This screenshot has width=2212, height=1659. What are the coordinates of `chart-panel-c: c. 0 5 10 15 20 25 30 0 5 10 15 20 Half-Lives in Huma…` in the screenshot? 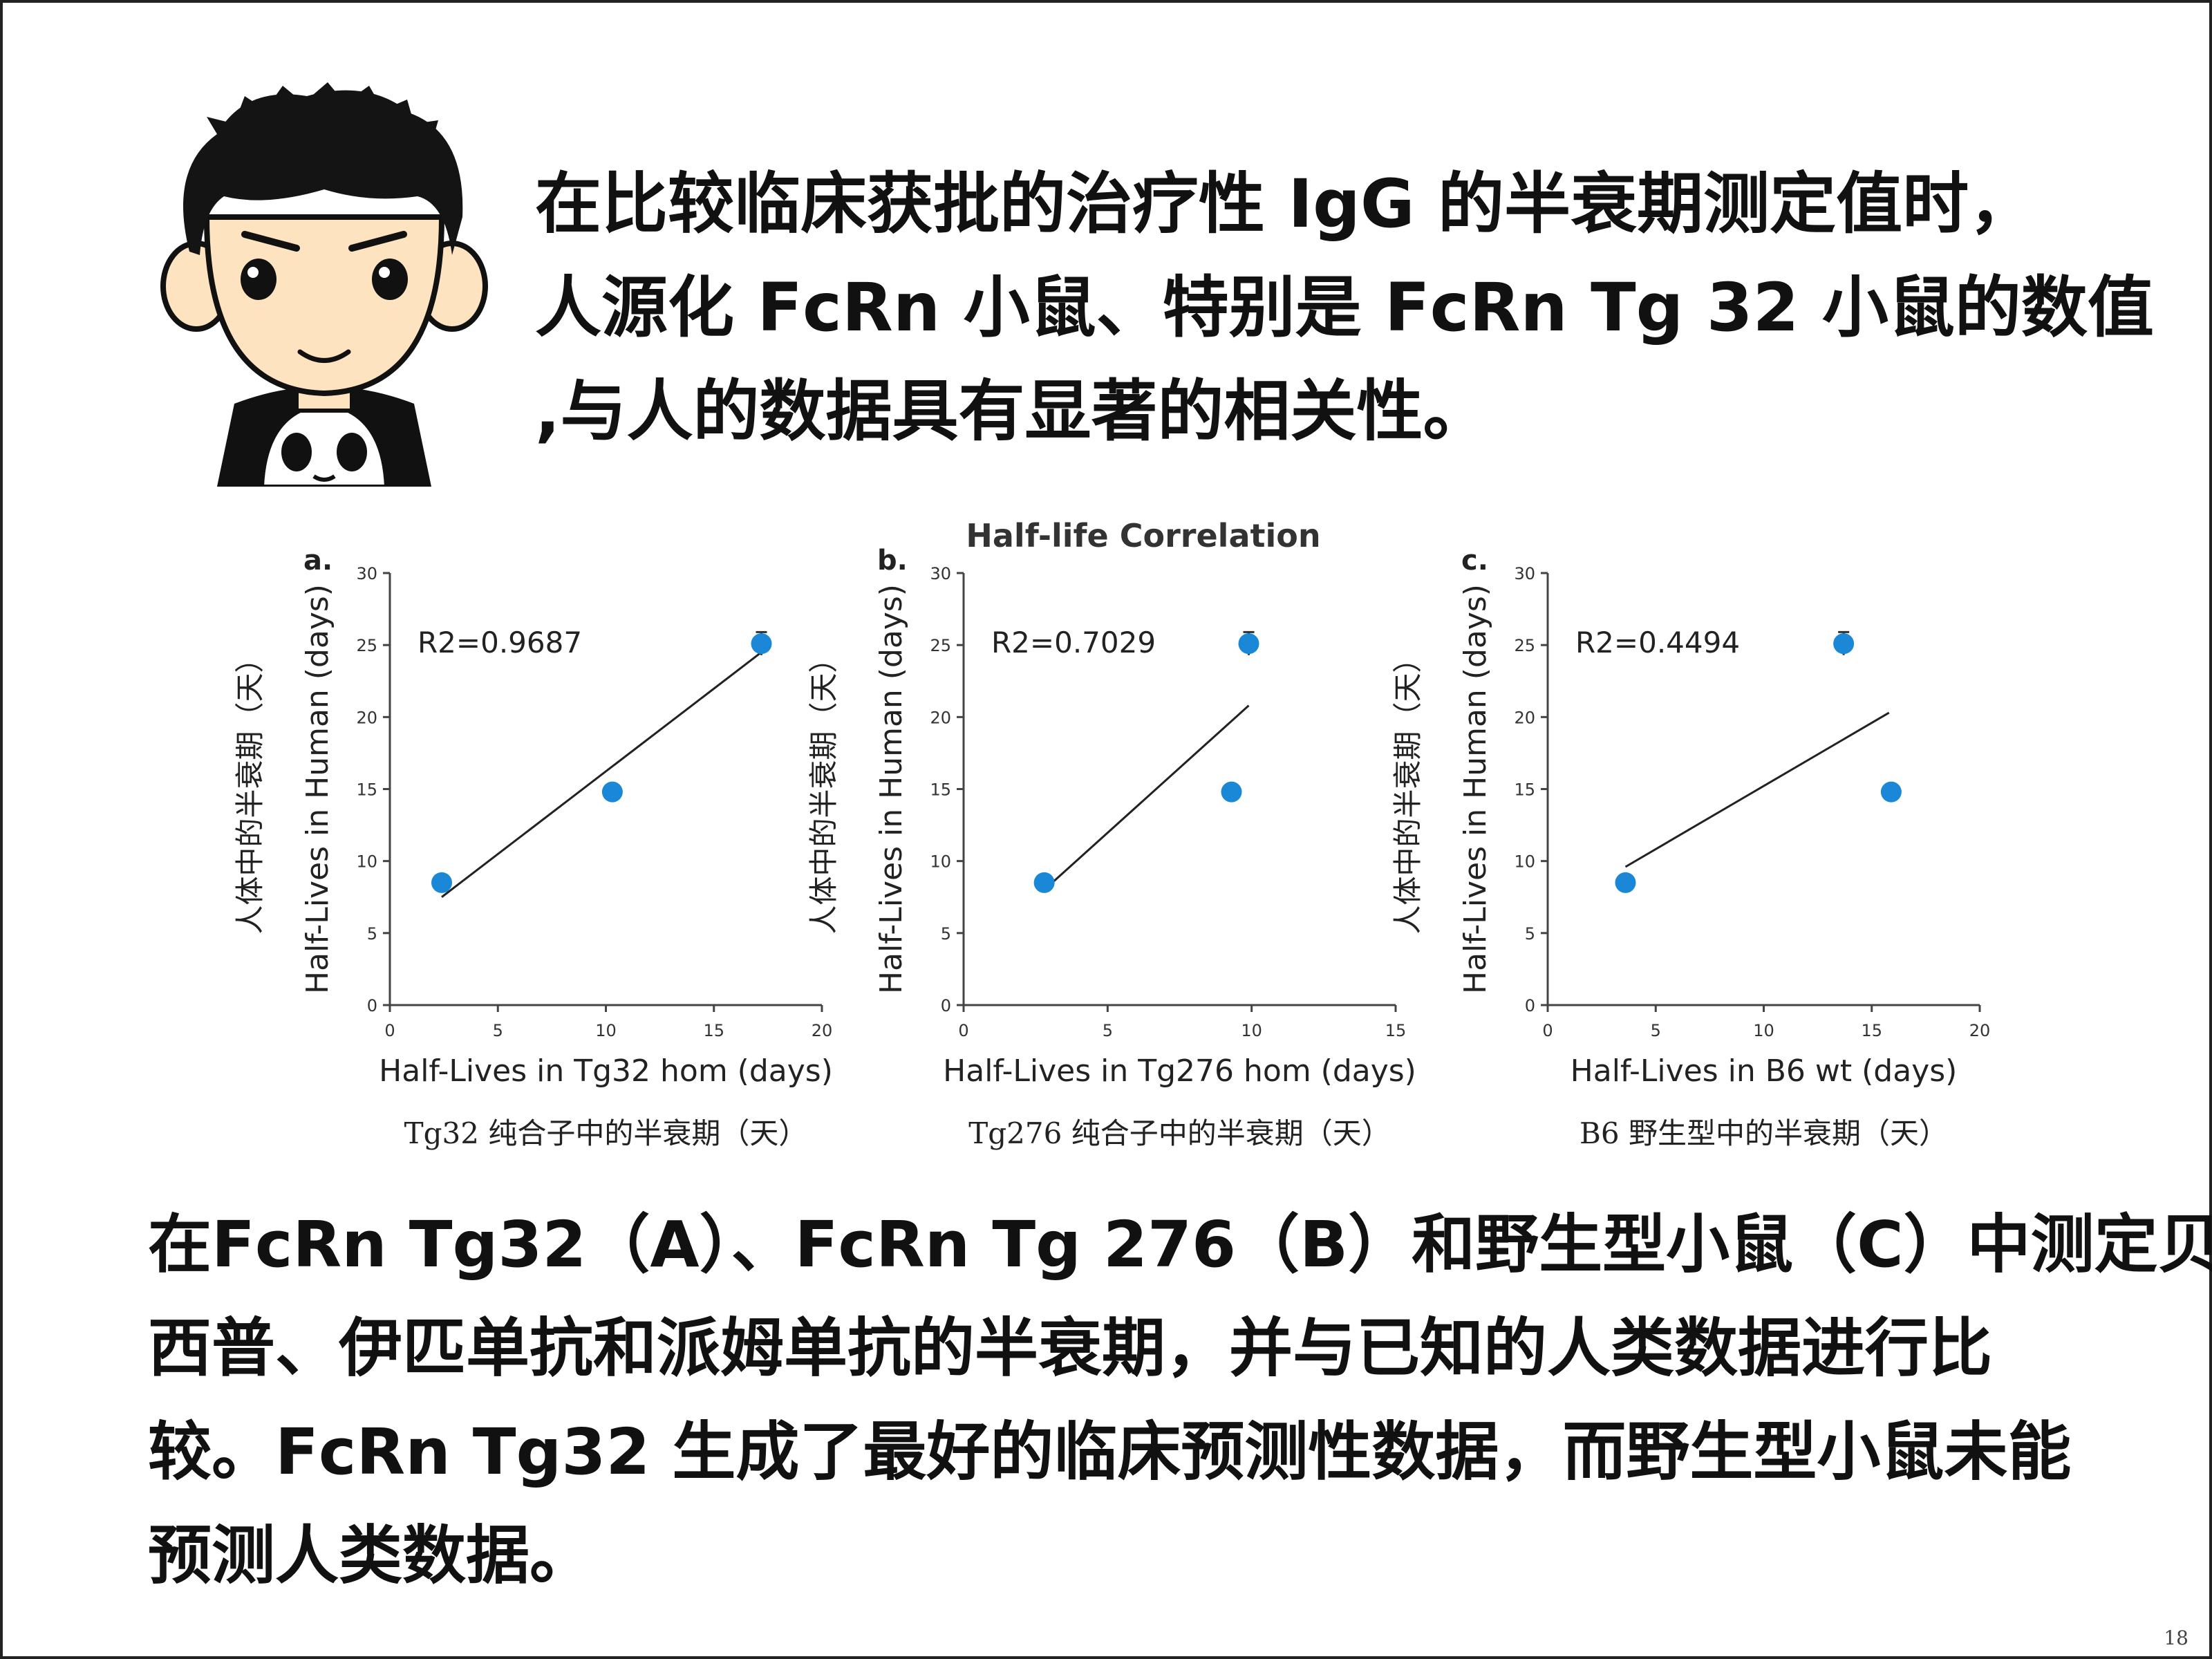 It's located at (1691, 847).